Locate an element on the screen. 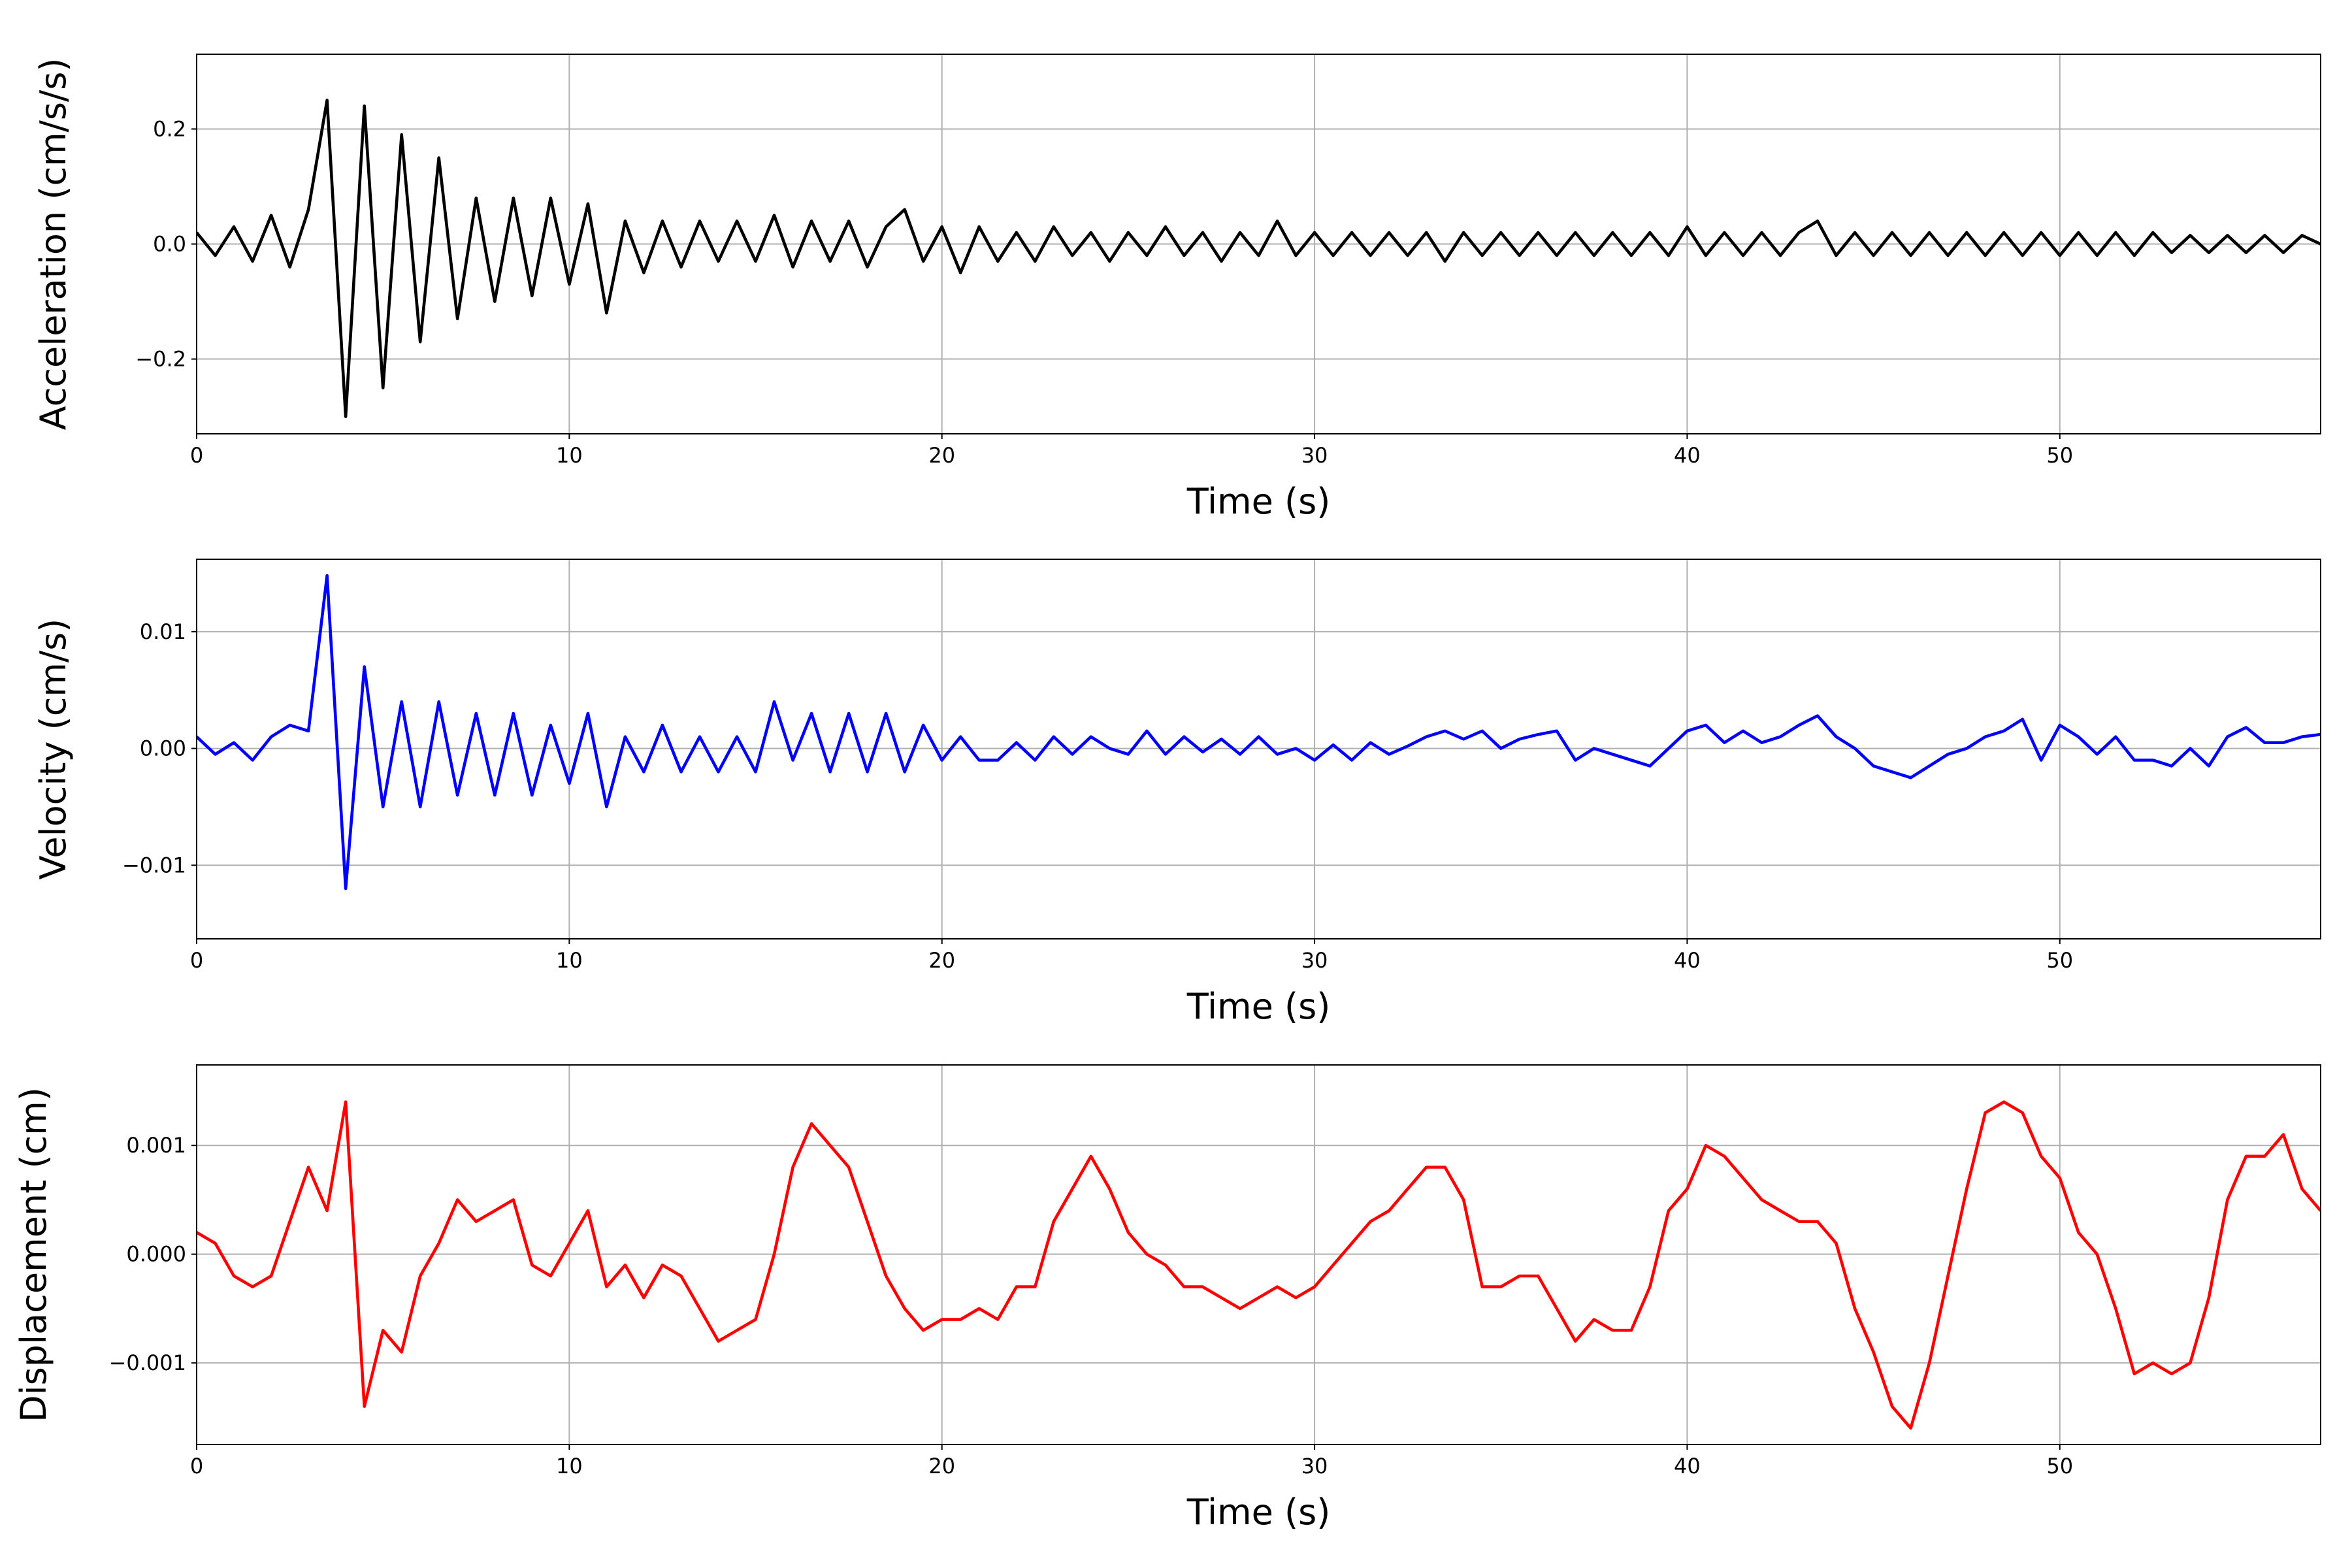  y-tick-label: 0.0 is located at coordinates (169, 244).